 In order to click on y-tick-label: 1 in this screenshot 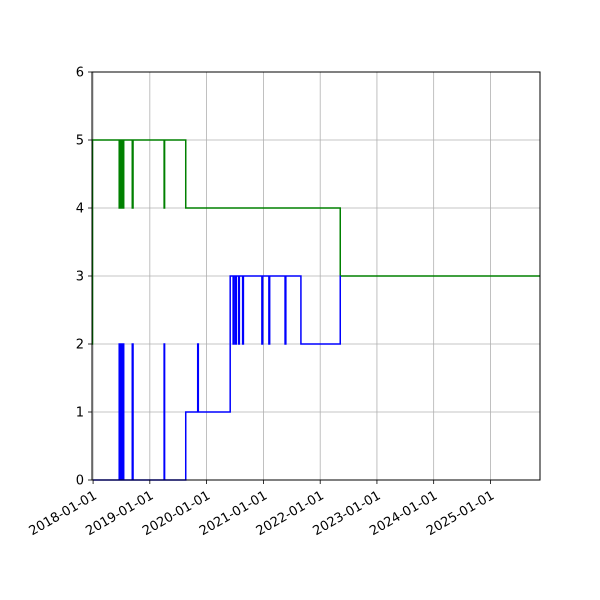, I will do `click(80, 413)`.